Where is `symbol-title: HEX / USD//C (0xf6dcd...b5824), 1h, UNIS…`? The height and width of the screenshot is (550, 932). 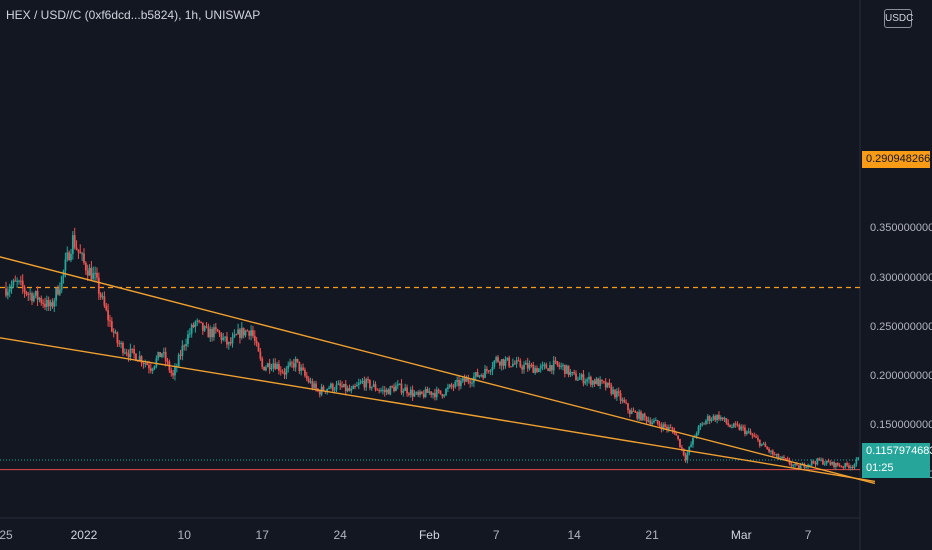 symbol-title: HEX / USD//C (0xf6dcd...b5824), 1h, UNIS… is located at coordinates (133, 15).